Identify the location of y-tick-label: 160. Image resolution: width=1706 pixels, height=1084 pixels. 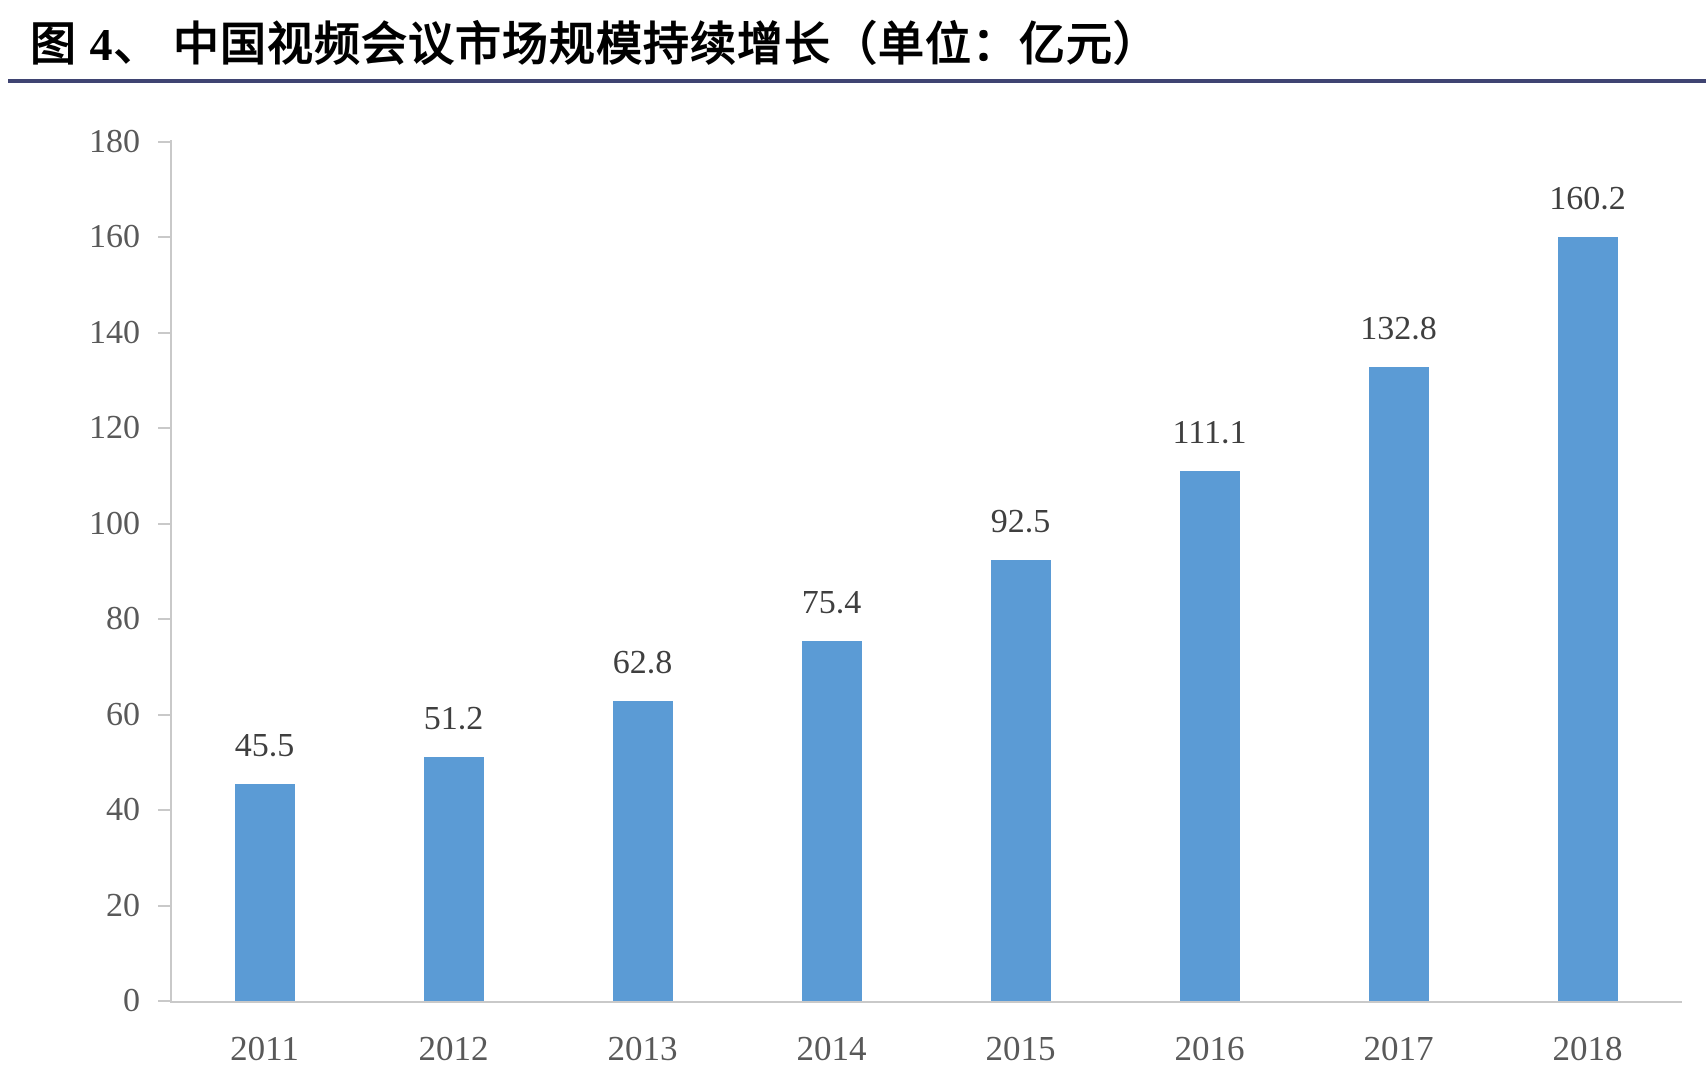
(114, 237).